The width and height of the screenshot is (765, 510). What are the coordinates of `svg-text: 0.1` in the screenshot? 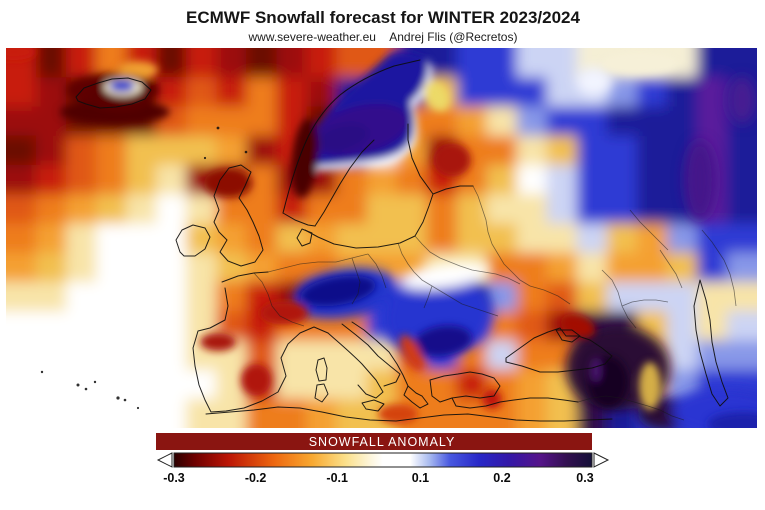 It's located at (420, 478).